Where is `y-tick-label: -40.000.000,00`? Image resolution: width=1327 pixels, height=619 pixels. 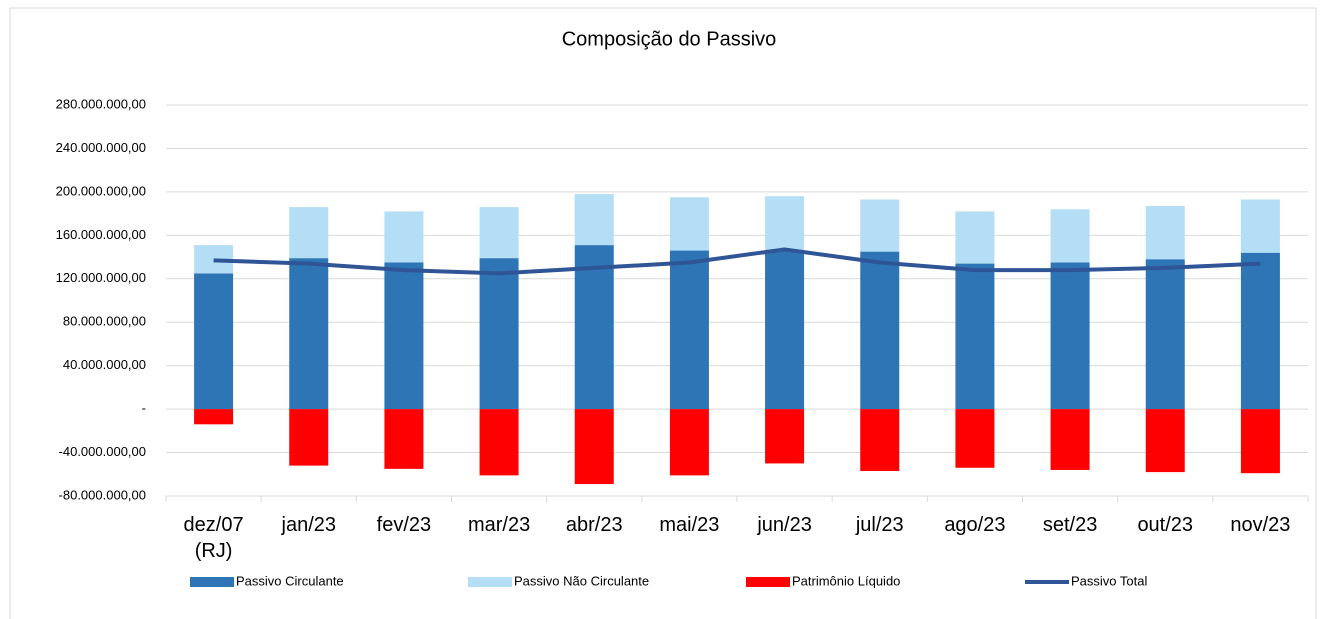
y-tick-label: -40.000.000,00 is located at coordinates (102, 451).